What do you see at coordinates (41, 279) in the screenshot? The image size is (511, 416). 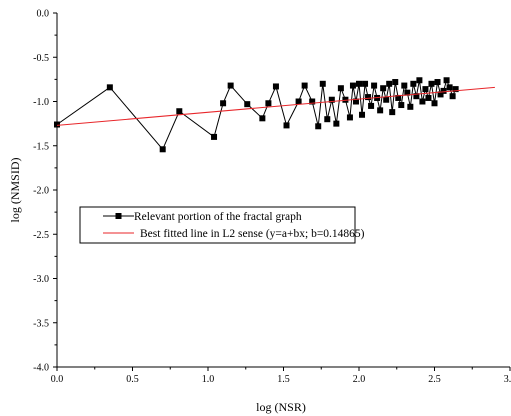 I see `y-tick-label: -3.0` at bounding box center [41, 279].